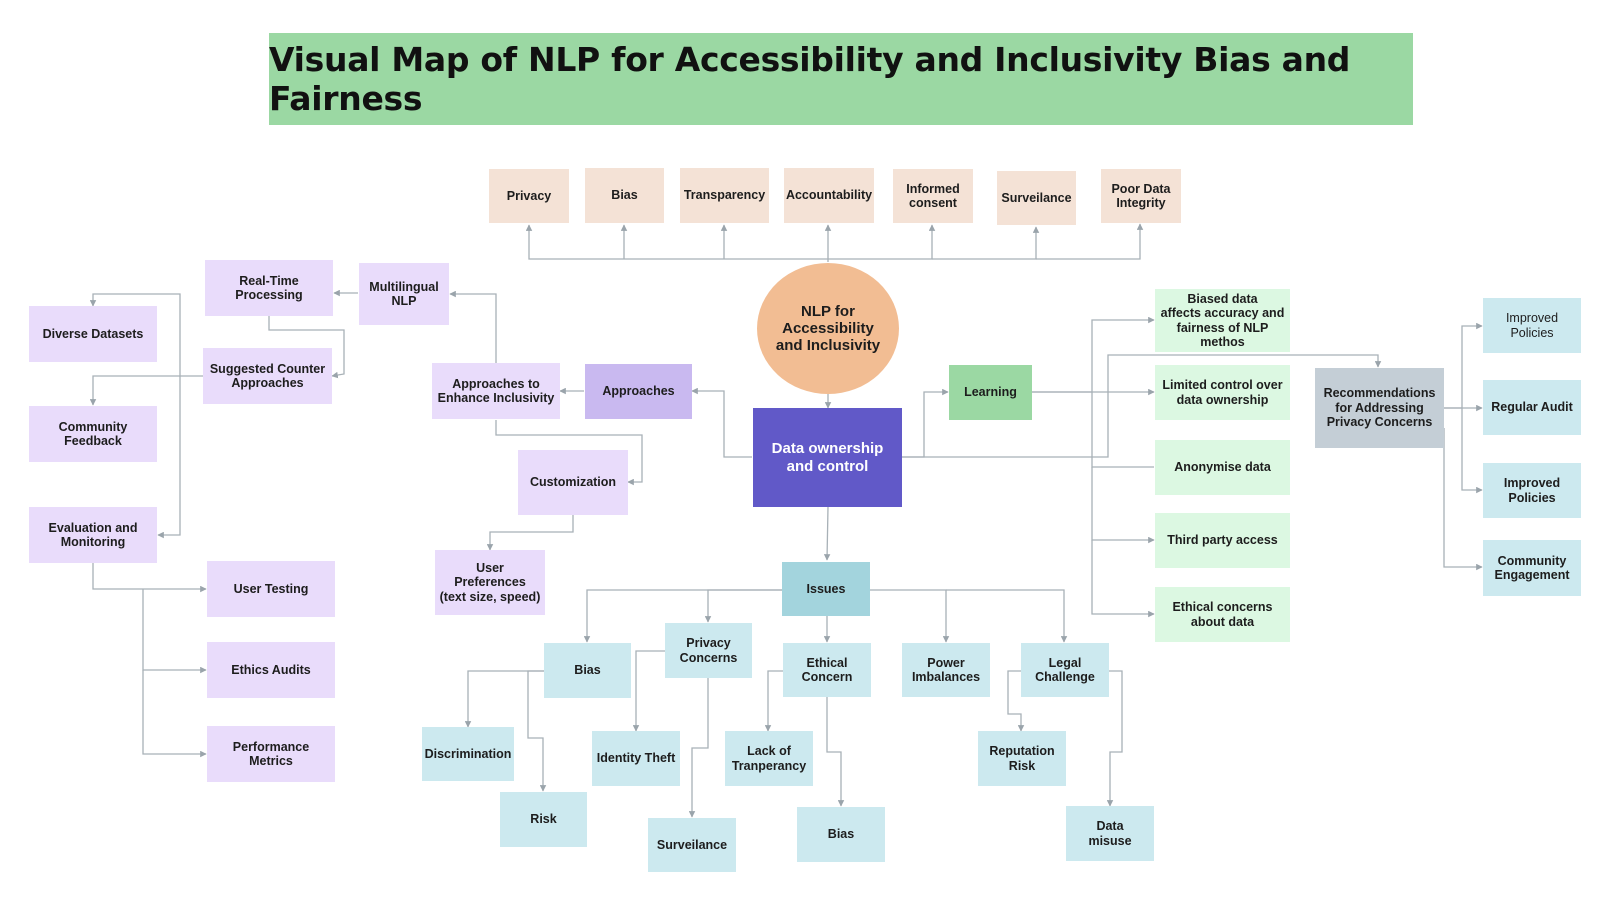 This screenshot has height=900, width=1600. What do you see at coordinates (925, 423) in the screenshot?
I see `edge-ownership-learning` at bounding box center [925, 423].